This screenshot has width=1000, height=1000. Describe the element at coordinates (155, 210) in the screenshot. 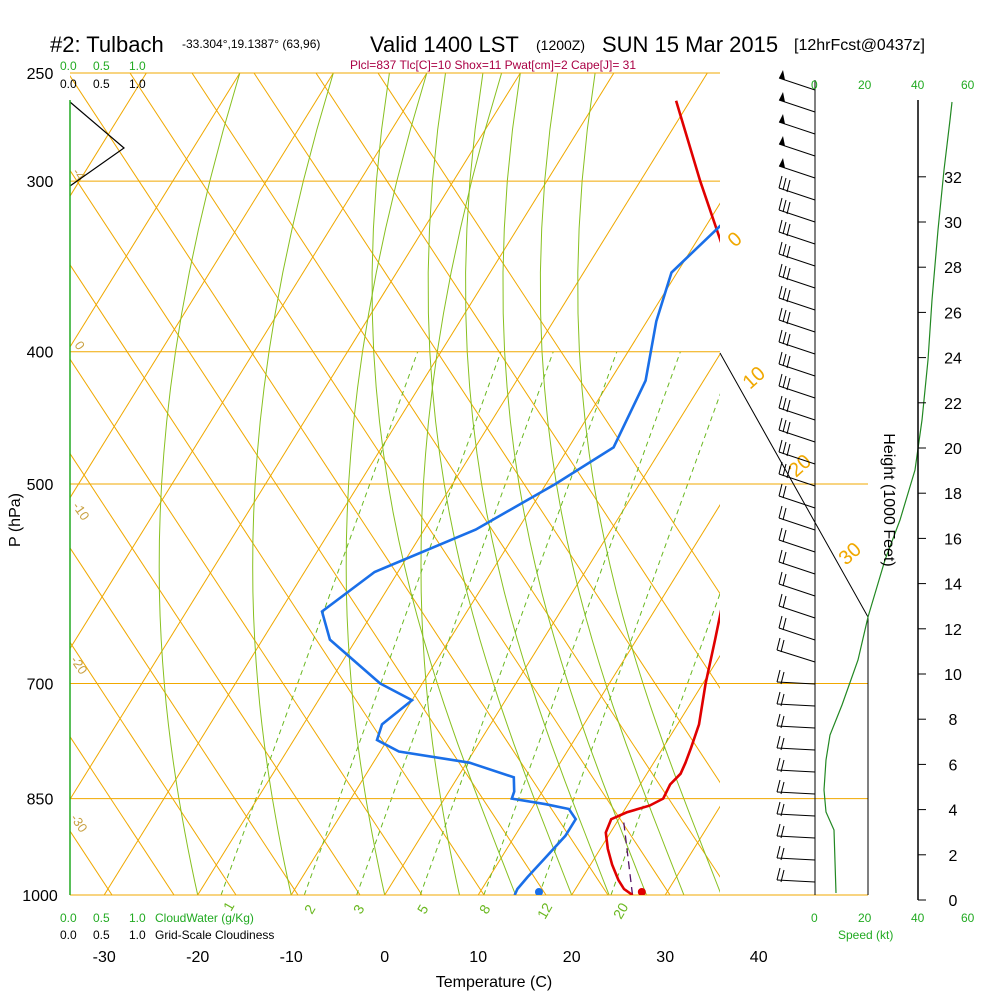

I see `isotherm-line` at that location.